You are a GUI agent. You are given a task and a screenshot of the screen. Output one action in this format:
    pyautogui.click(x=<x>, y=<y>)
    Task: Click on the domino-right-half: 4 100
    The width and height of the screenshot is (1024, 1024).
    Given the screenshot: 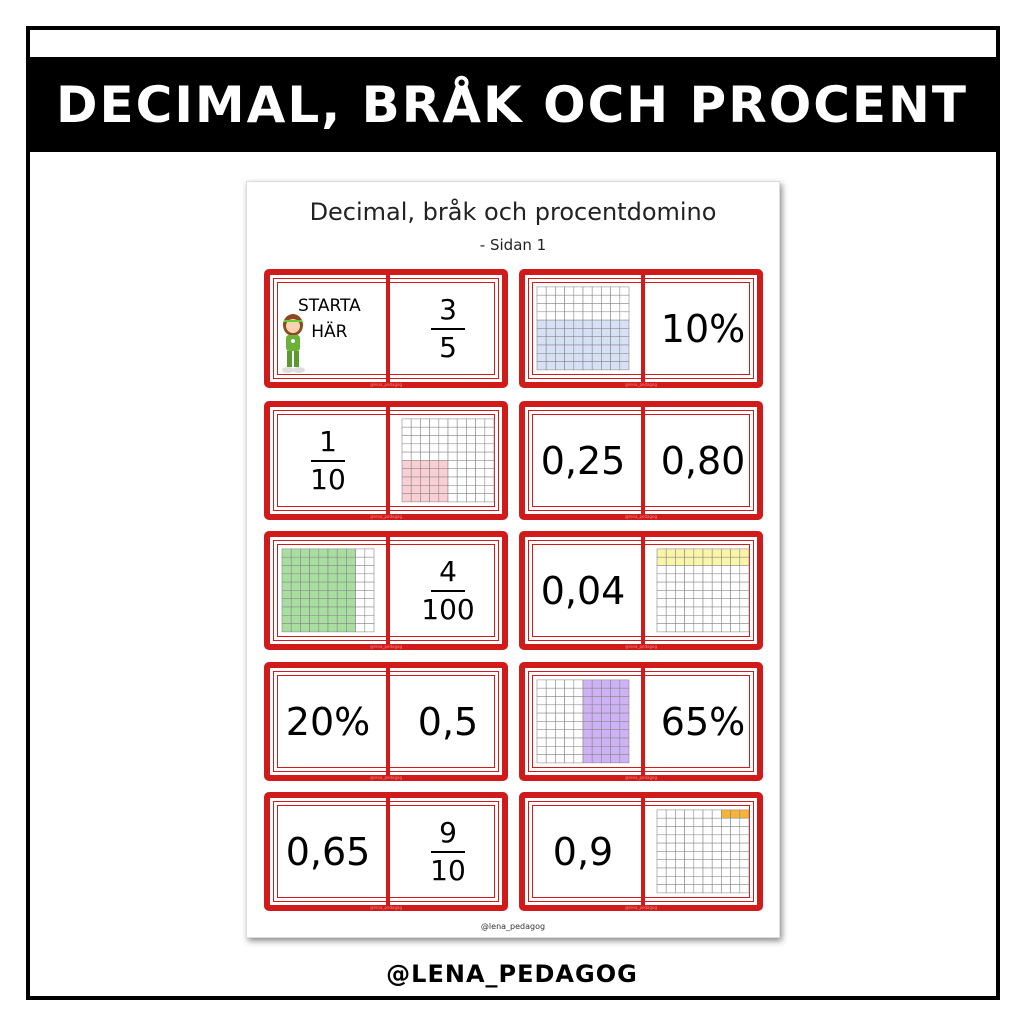 What is the action you would take?
    pyautogui.click(x=448, y=590)
    